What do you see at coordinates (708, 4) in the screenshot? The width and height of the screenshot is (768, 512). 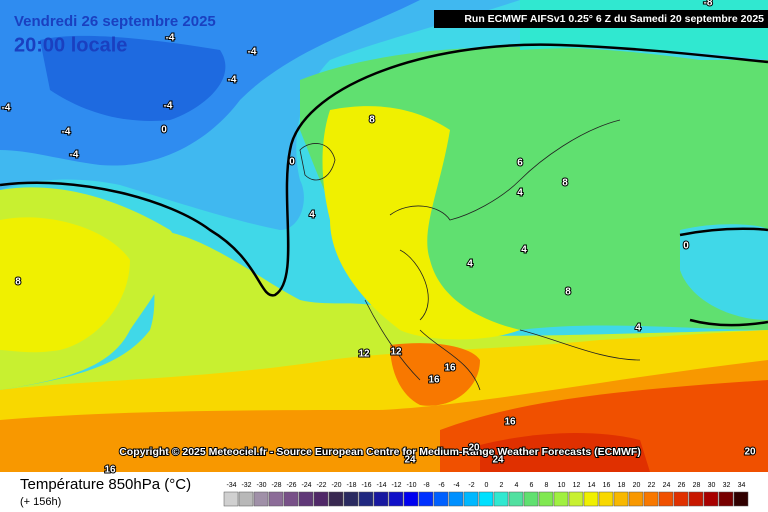 I see `contour-label: -8` at bounding box center [708, 4].